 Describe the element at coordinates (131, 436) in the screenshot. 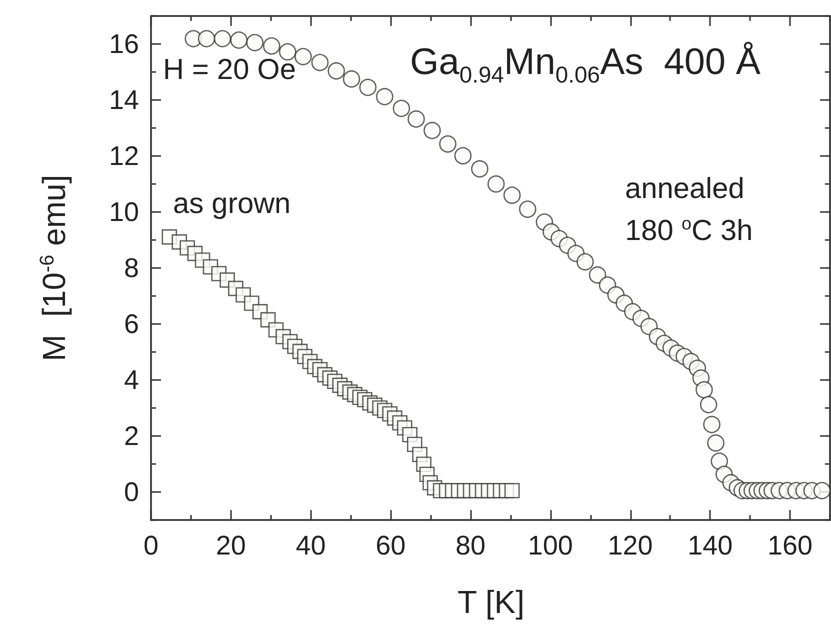

I see `y-tick-label: 2` at that location.